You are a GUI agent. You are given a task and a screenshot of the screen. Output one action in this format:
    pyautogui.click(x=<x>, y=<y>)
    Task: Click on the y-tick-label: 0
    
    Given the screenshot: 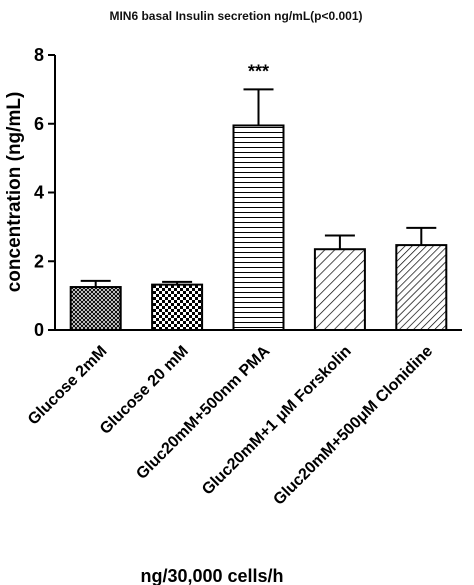 What is the action you would take?
    pyautogui.click(x=39, y=330)
    